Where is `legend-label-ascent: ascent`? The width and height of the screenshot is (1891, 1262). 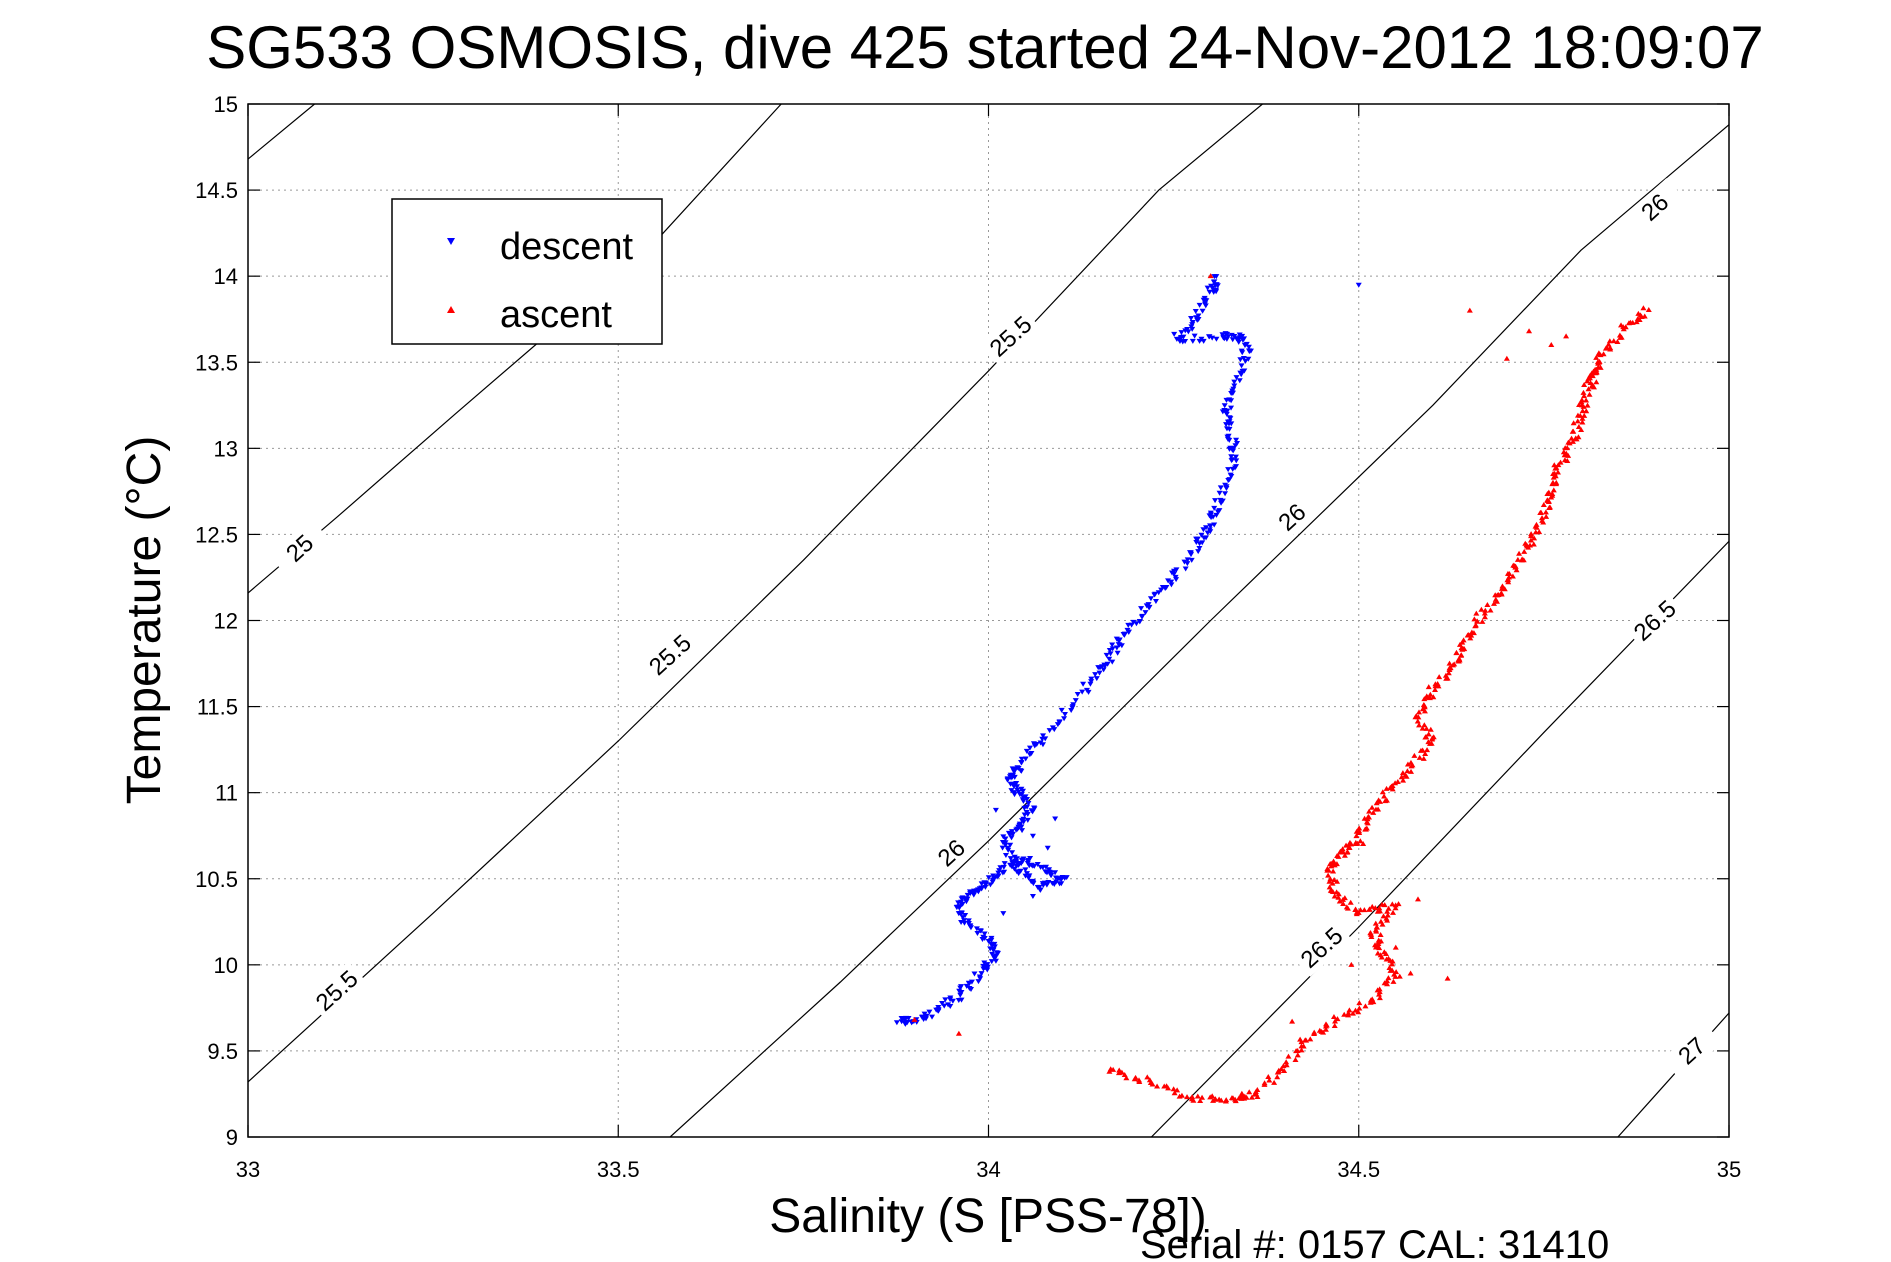 legend-label-ascent: ascent is located at coordinates (556, 315).